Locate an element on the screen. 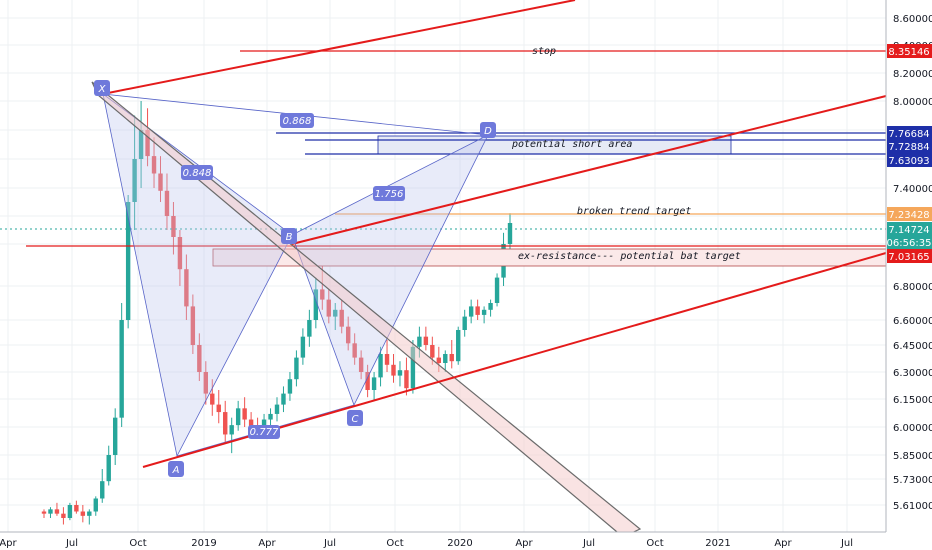  time-tick-label: Oct is located at coordinates (137, 543).